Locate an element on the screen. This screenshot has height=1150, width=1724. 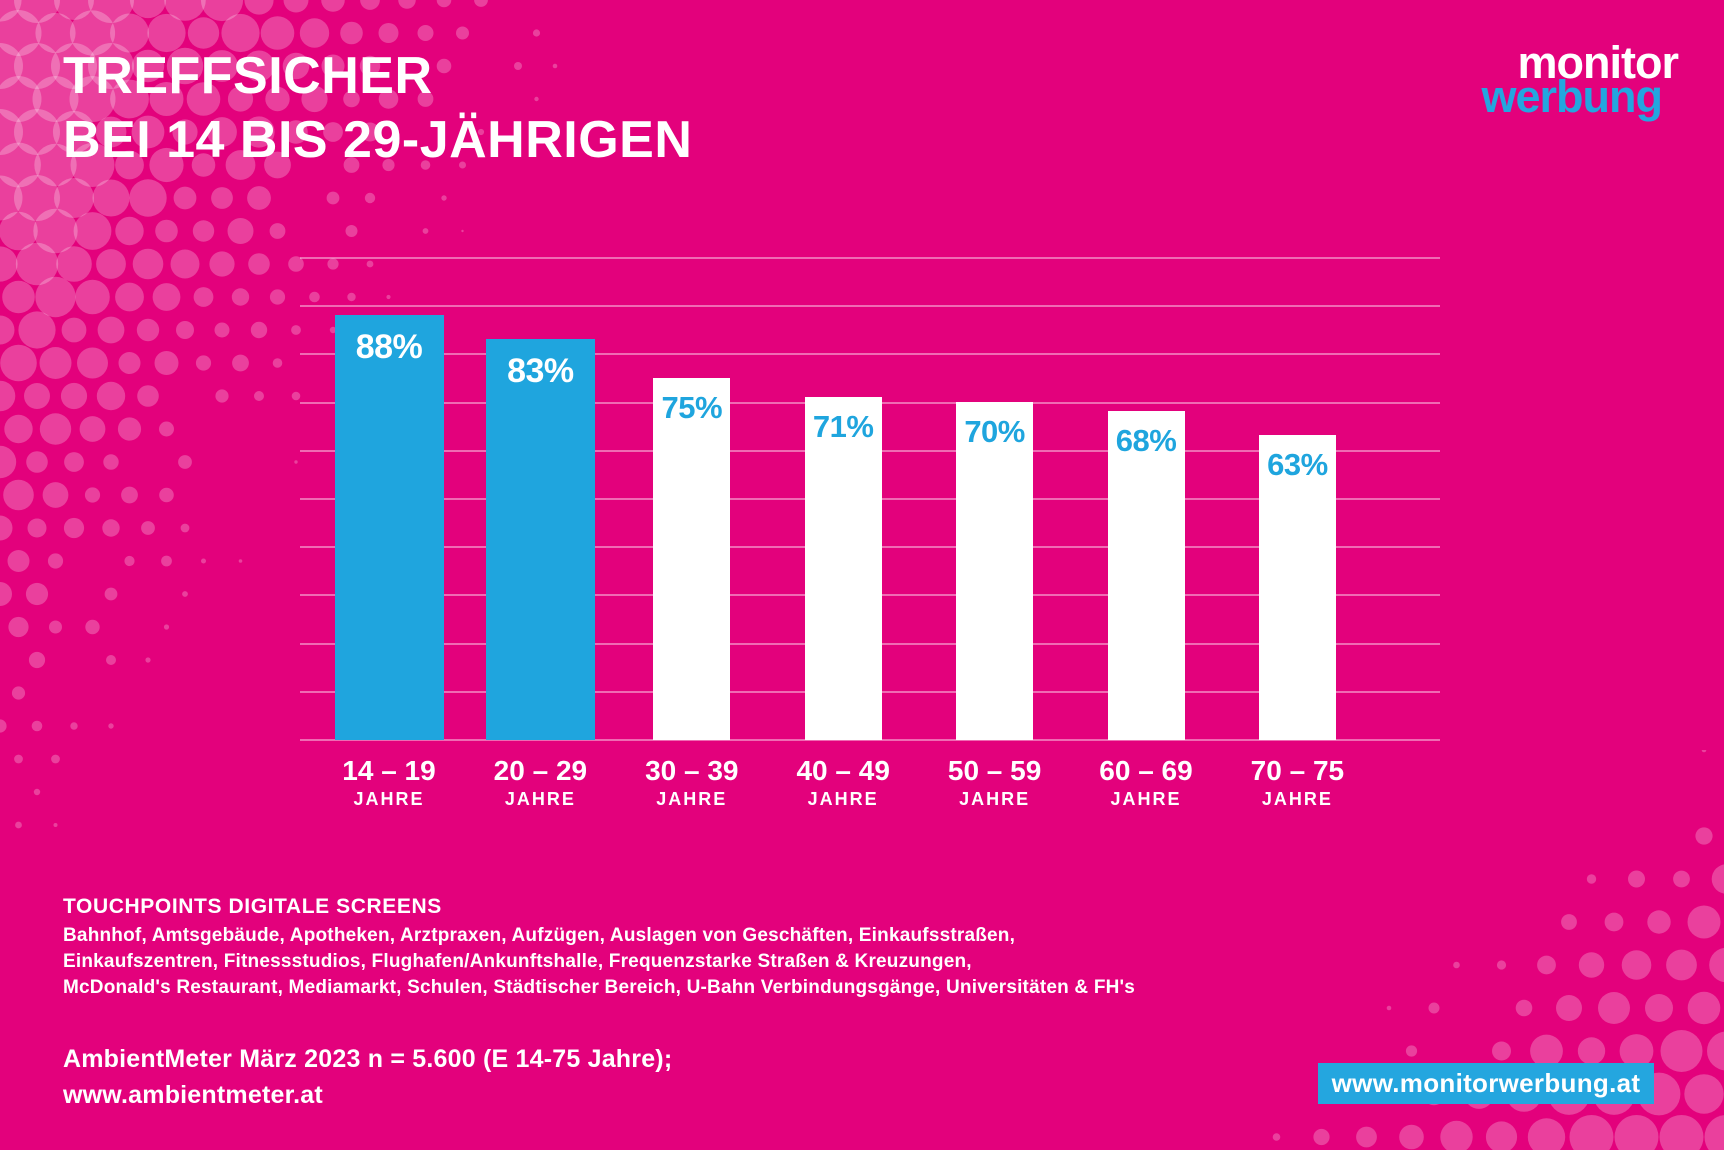
x-axis-category-label: 70 – 75 JAHRE is located at coordinates (1297, 783).